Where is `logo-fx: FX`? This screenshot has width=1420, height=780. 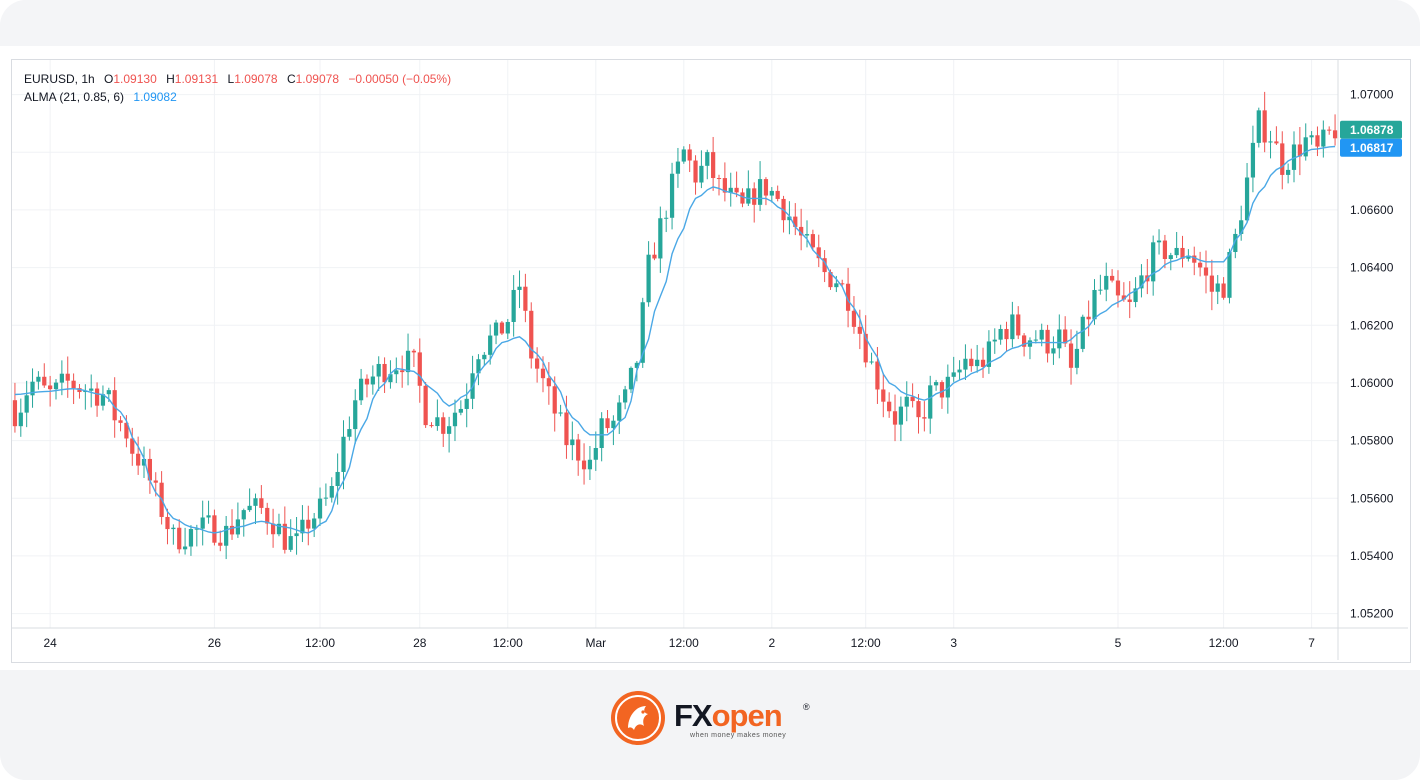
logo-fx: FX is located at coordinates (693, 715).